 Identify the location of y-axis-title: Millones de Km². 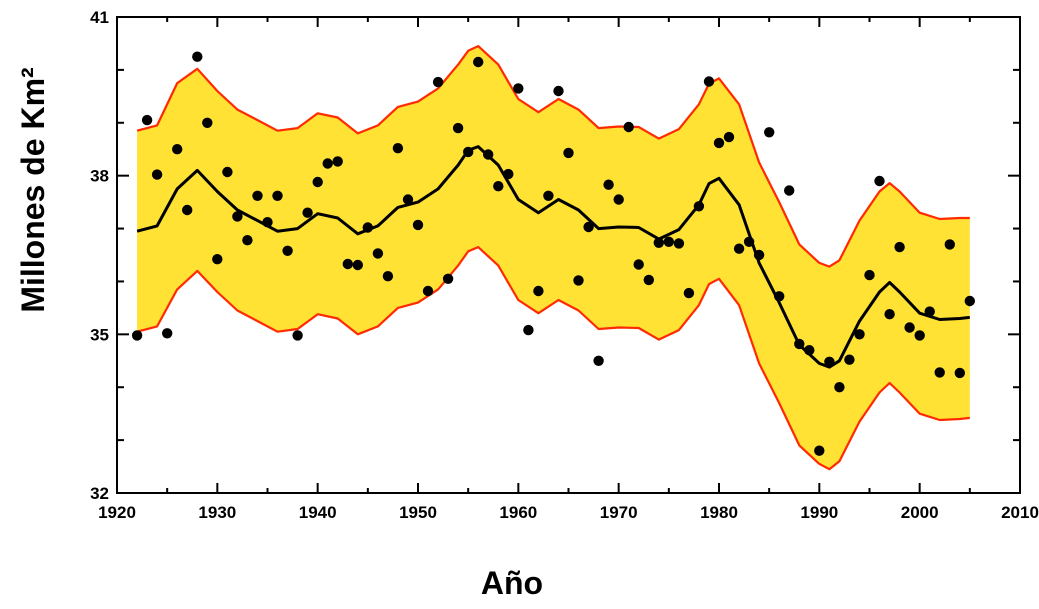
(33, 189).